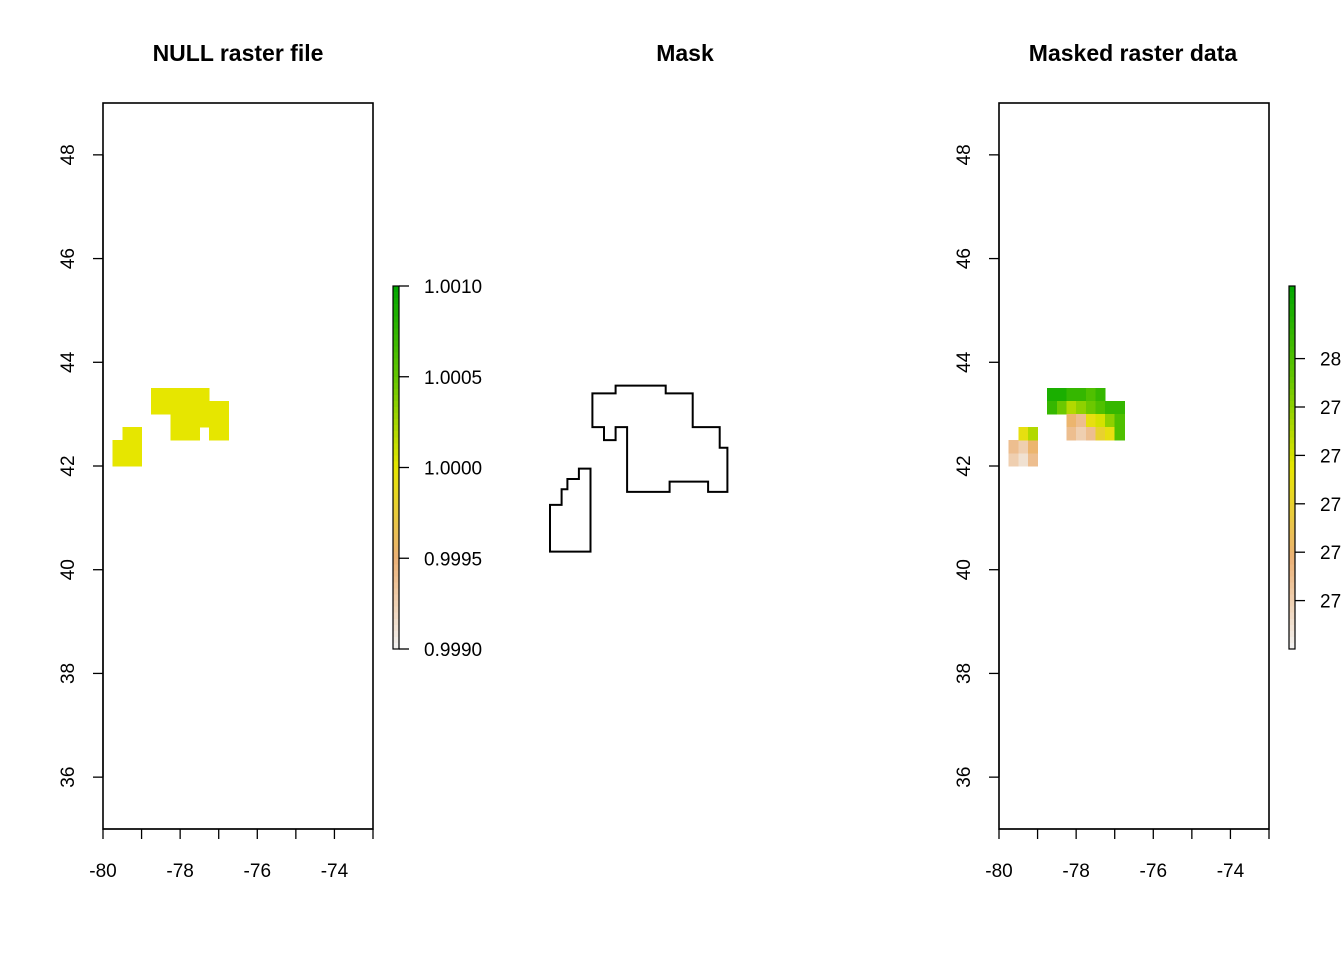 The width and height of the screenshot is (1344, 960). Describe the element at coordinates (453, 650) in the screenshot. I see `legend-tick-label: 0.9990` at that location.